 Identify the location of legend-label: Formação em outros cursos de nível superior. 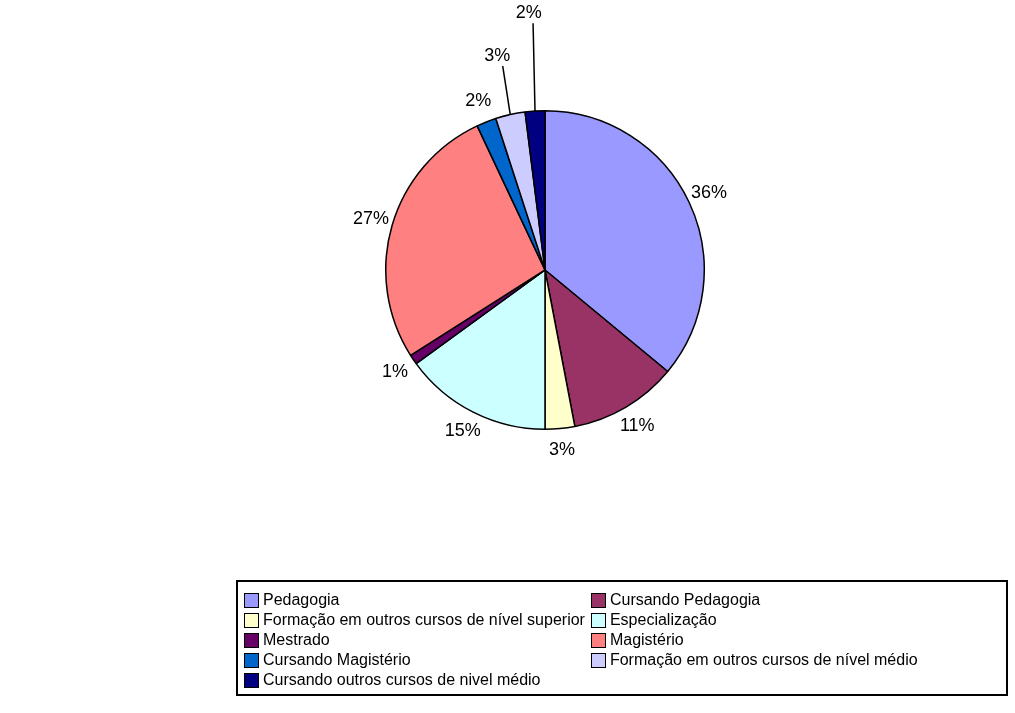
(424, 620).